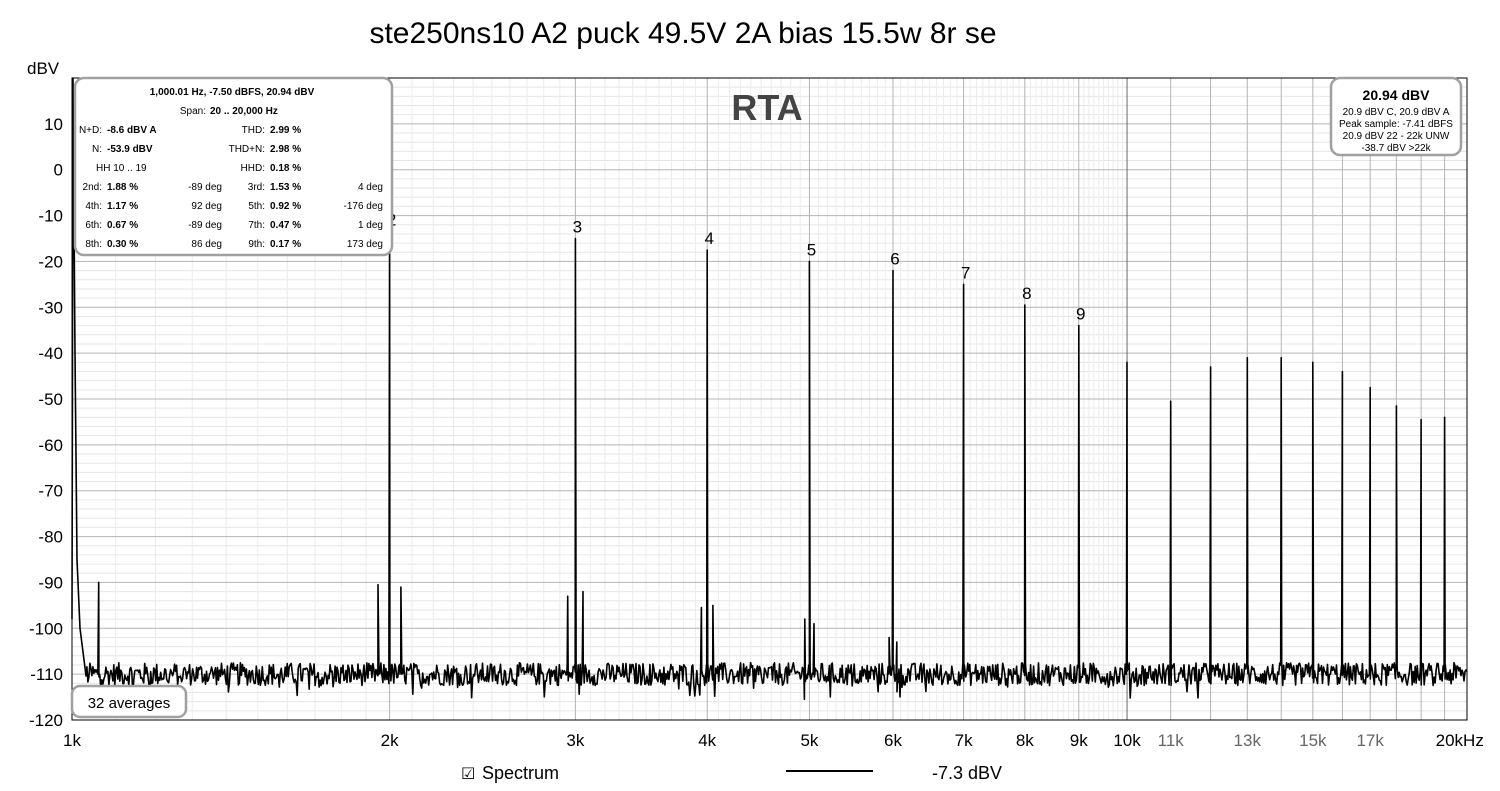 This screenshot has height=791, width=1500. Describe the element at coordinates (92, 187) in the screenshot. I see `info-label: 2nd:` at that location.